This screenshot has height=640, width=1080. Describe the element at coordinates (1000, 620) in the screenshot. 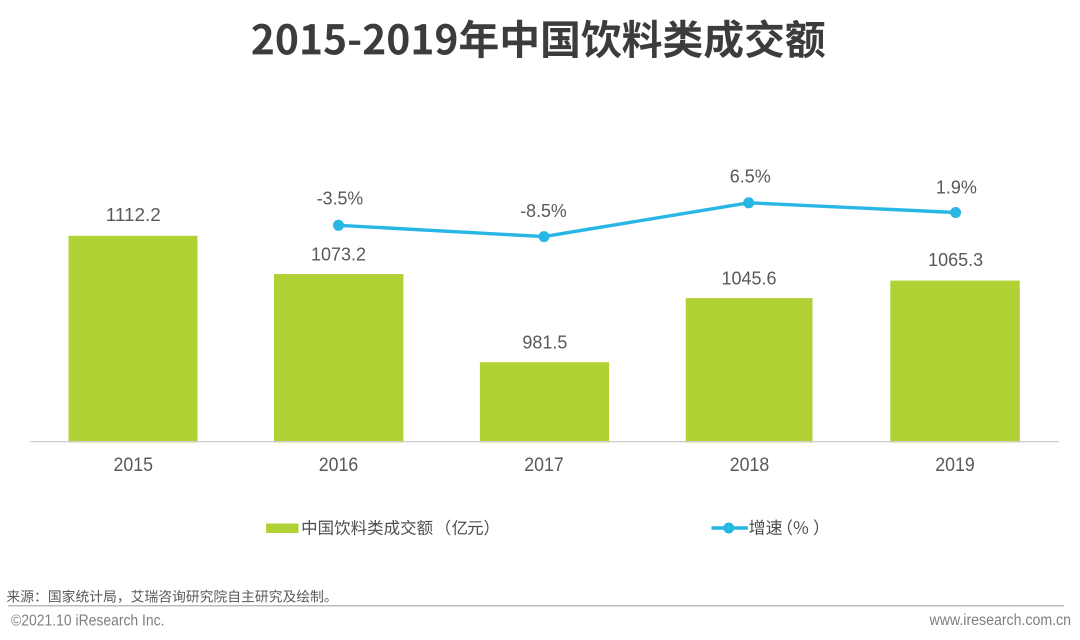

I see `svg-text: www.iresearch.com.cn` at that location.